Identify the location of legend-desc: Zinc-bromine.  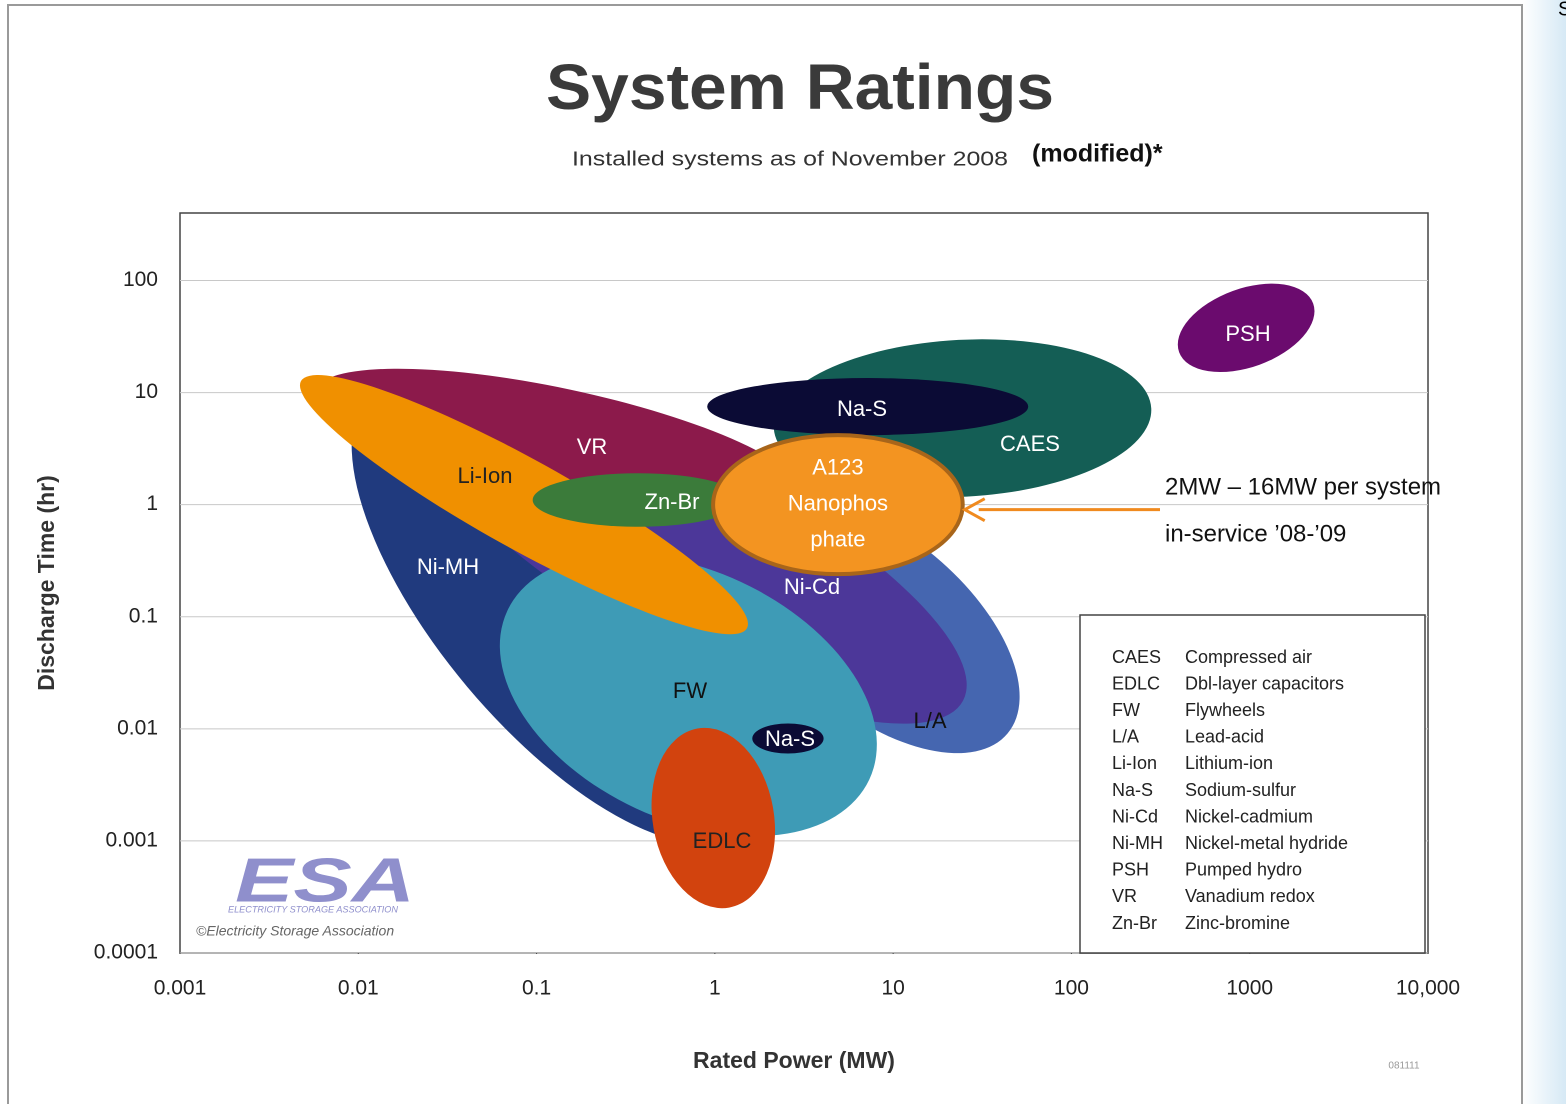
(1237, 923).